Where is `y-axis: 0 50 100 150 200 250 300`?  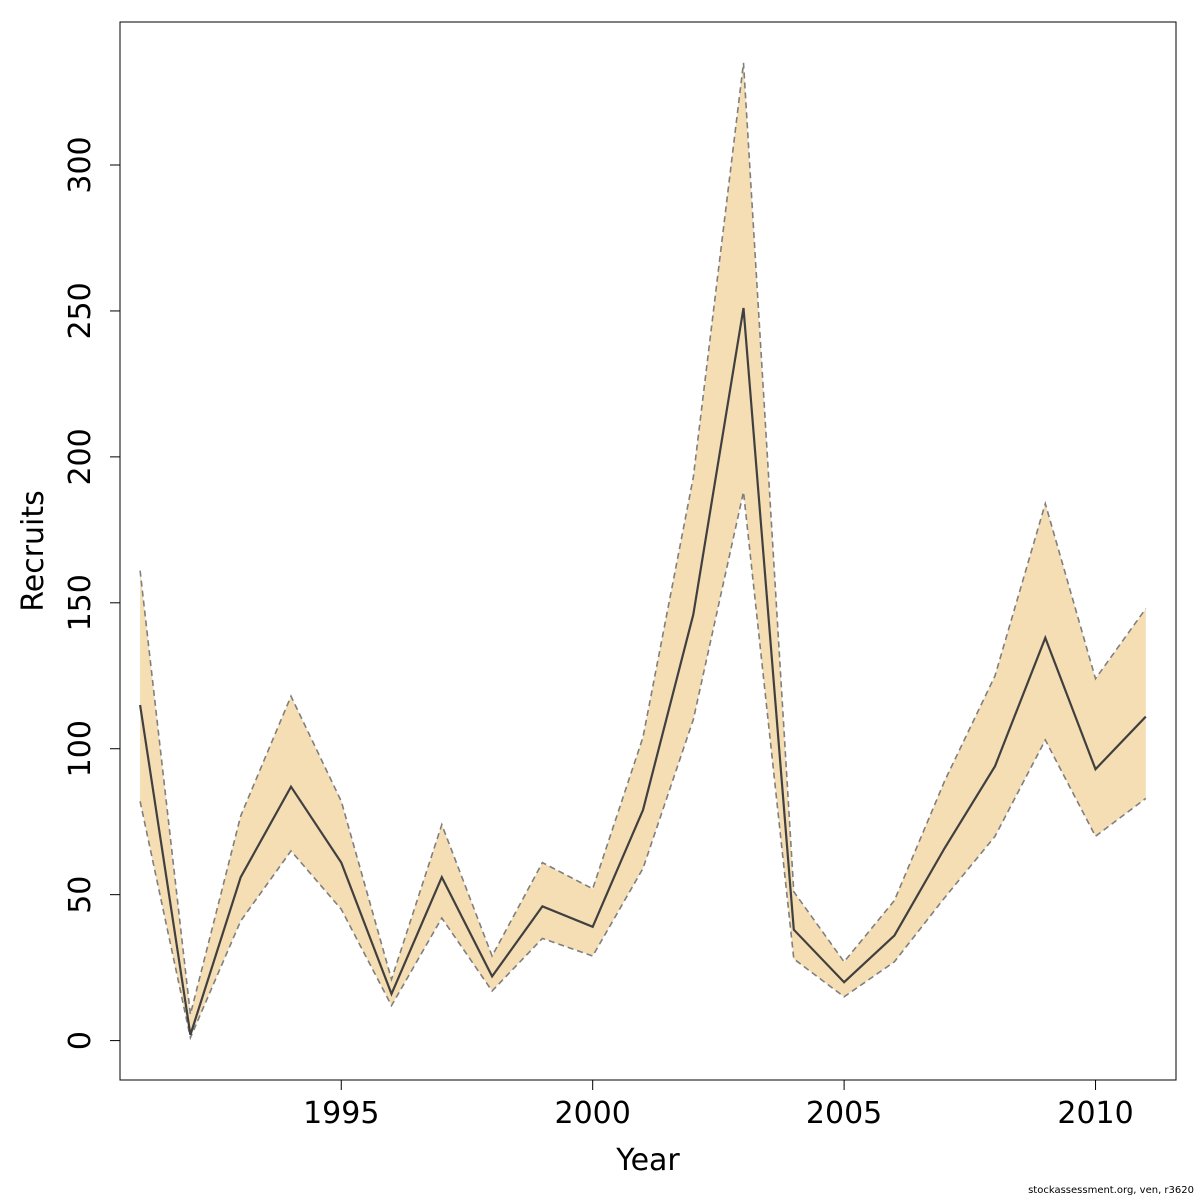 y-axis: 0 50 100 150 200 250 300 is located at coordinates (92, 593).